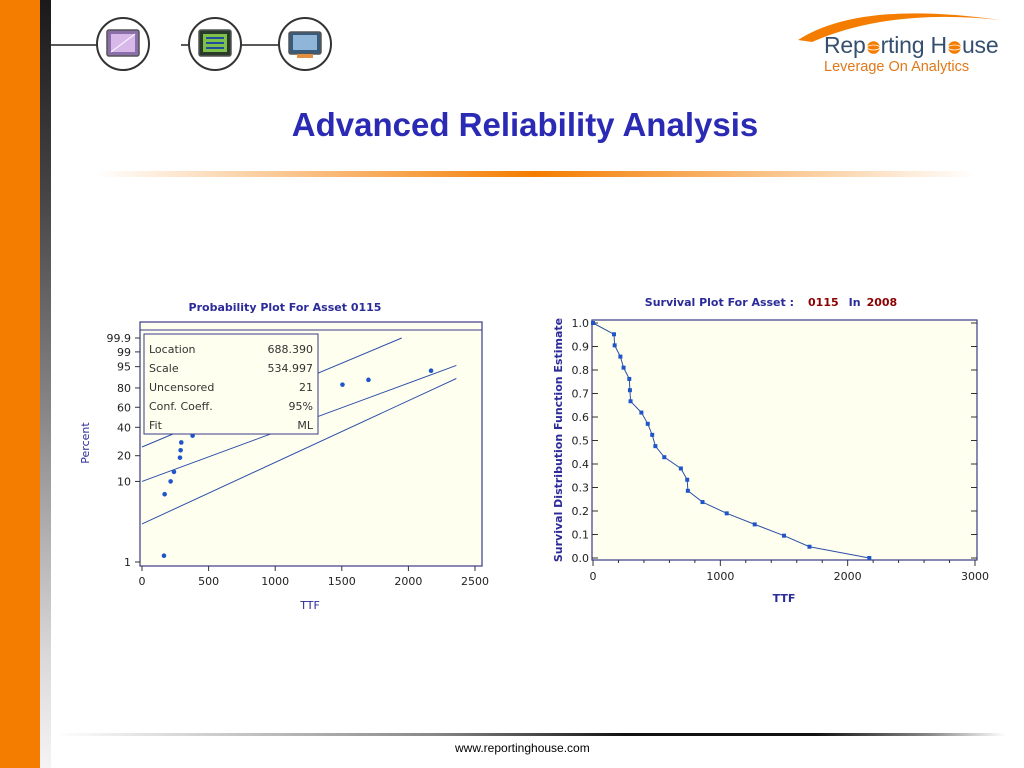  I want to click on stat-label: Conf. Coeff., so click(181, 406).